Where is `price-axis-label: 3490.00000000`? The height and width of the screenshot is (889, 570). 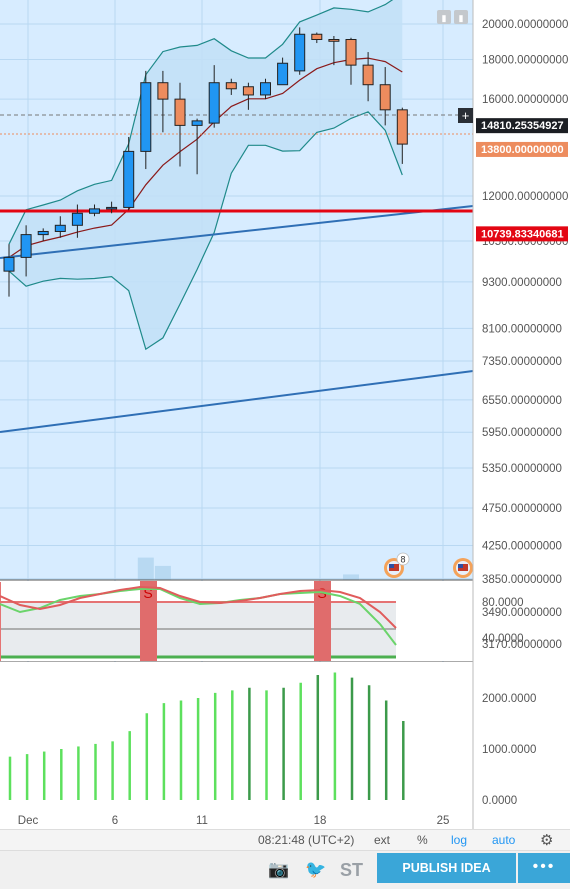
price-axis-label: 3490.00000000 is located at coordinates (522, 613).